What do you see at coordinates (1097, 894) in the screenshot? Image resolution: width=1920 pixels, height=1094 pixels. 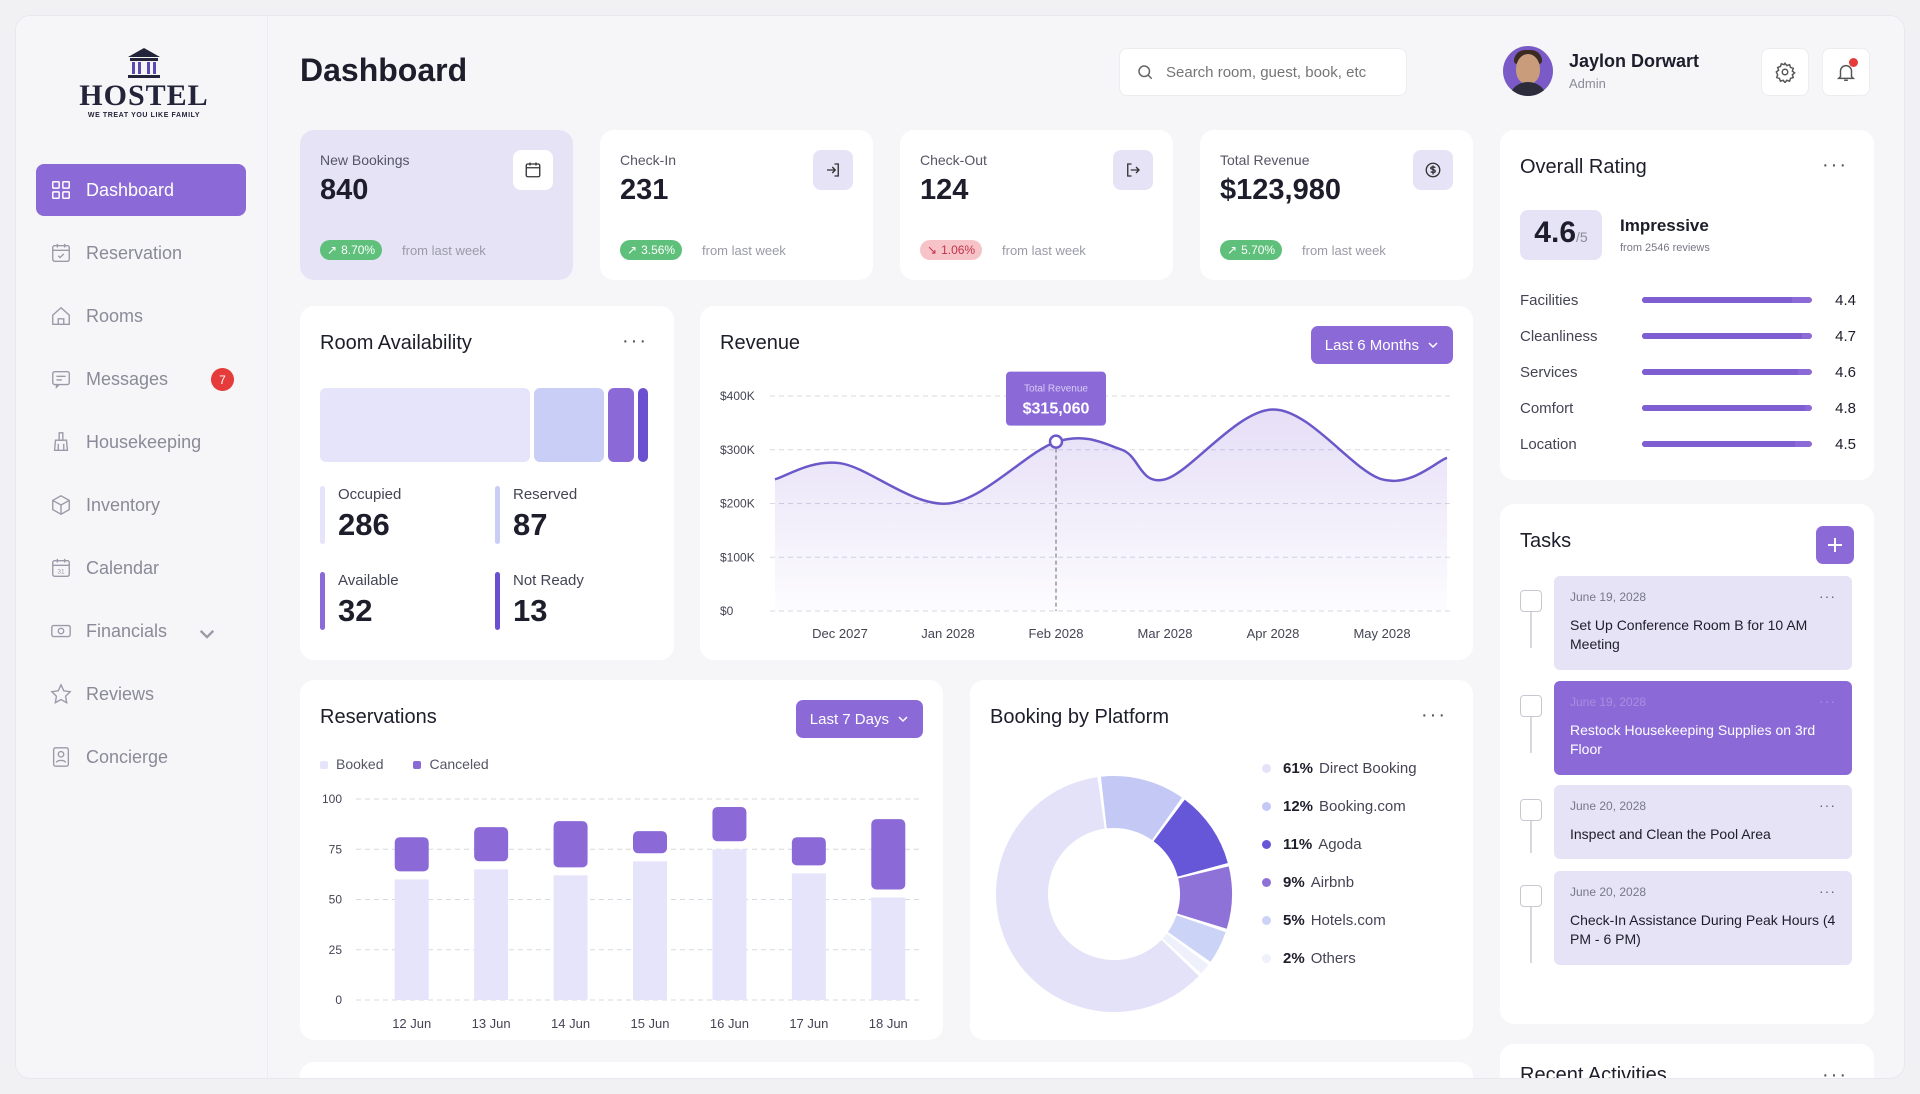 I see `donut-slice-direct-booking` at bounding box center [1097, 894].